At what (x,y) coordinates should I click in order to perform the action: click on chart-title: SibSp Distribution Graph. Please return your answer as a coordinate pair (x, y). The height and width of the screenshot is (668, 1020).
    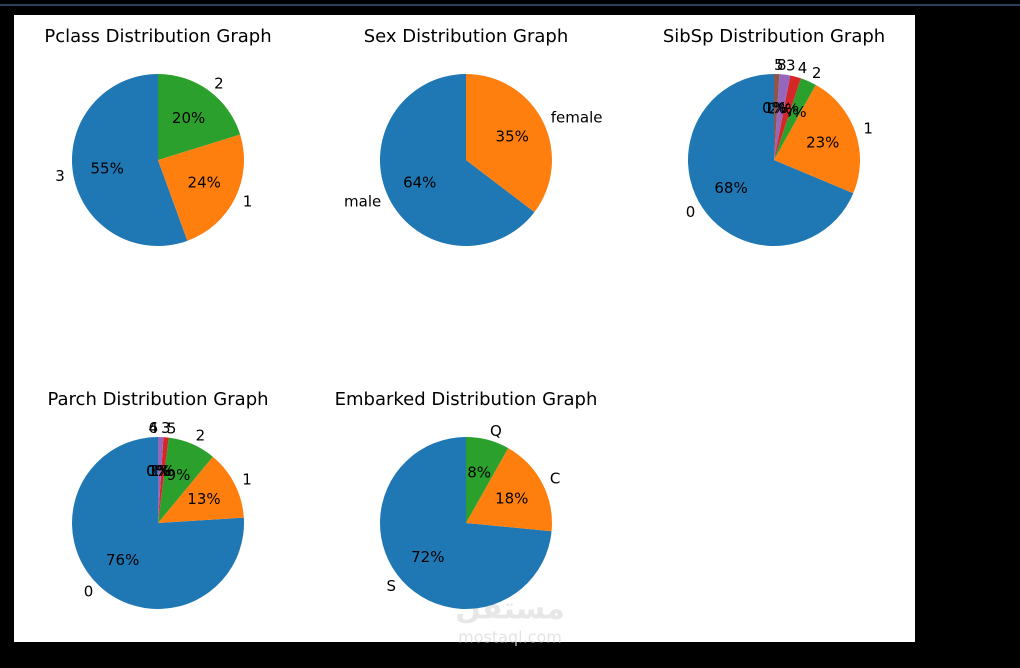
    Looking at the image, I should click on (774, 36).